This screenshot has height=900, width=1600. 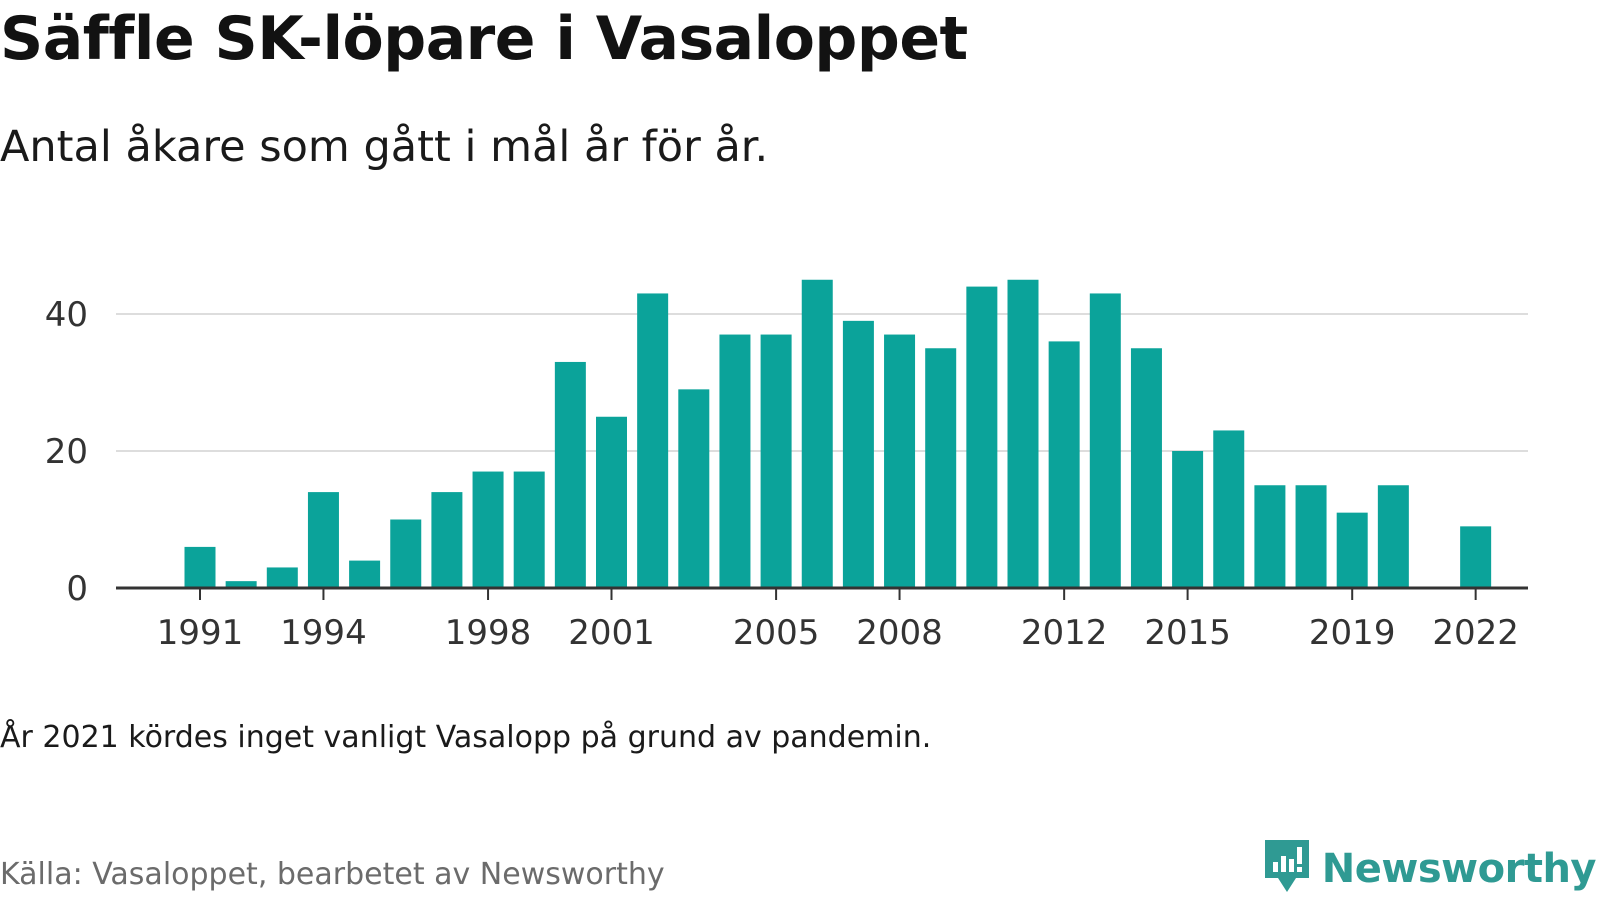 I want to click on x-tick-label: 1998, so click(x=488, y=633).